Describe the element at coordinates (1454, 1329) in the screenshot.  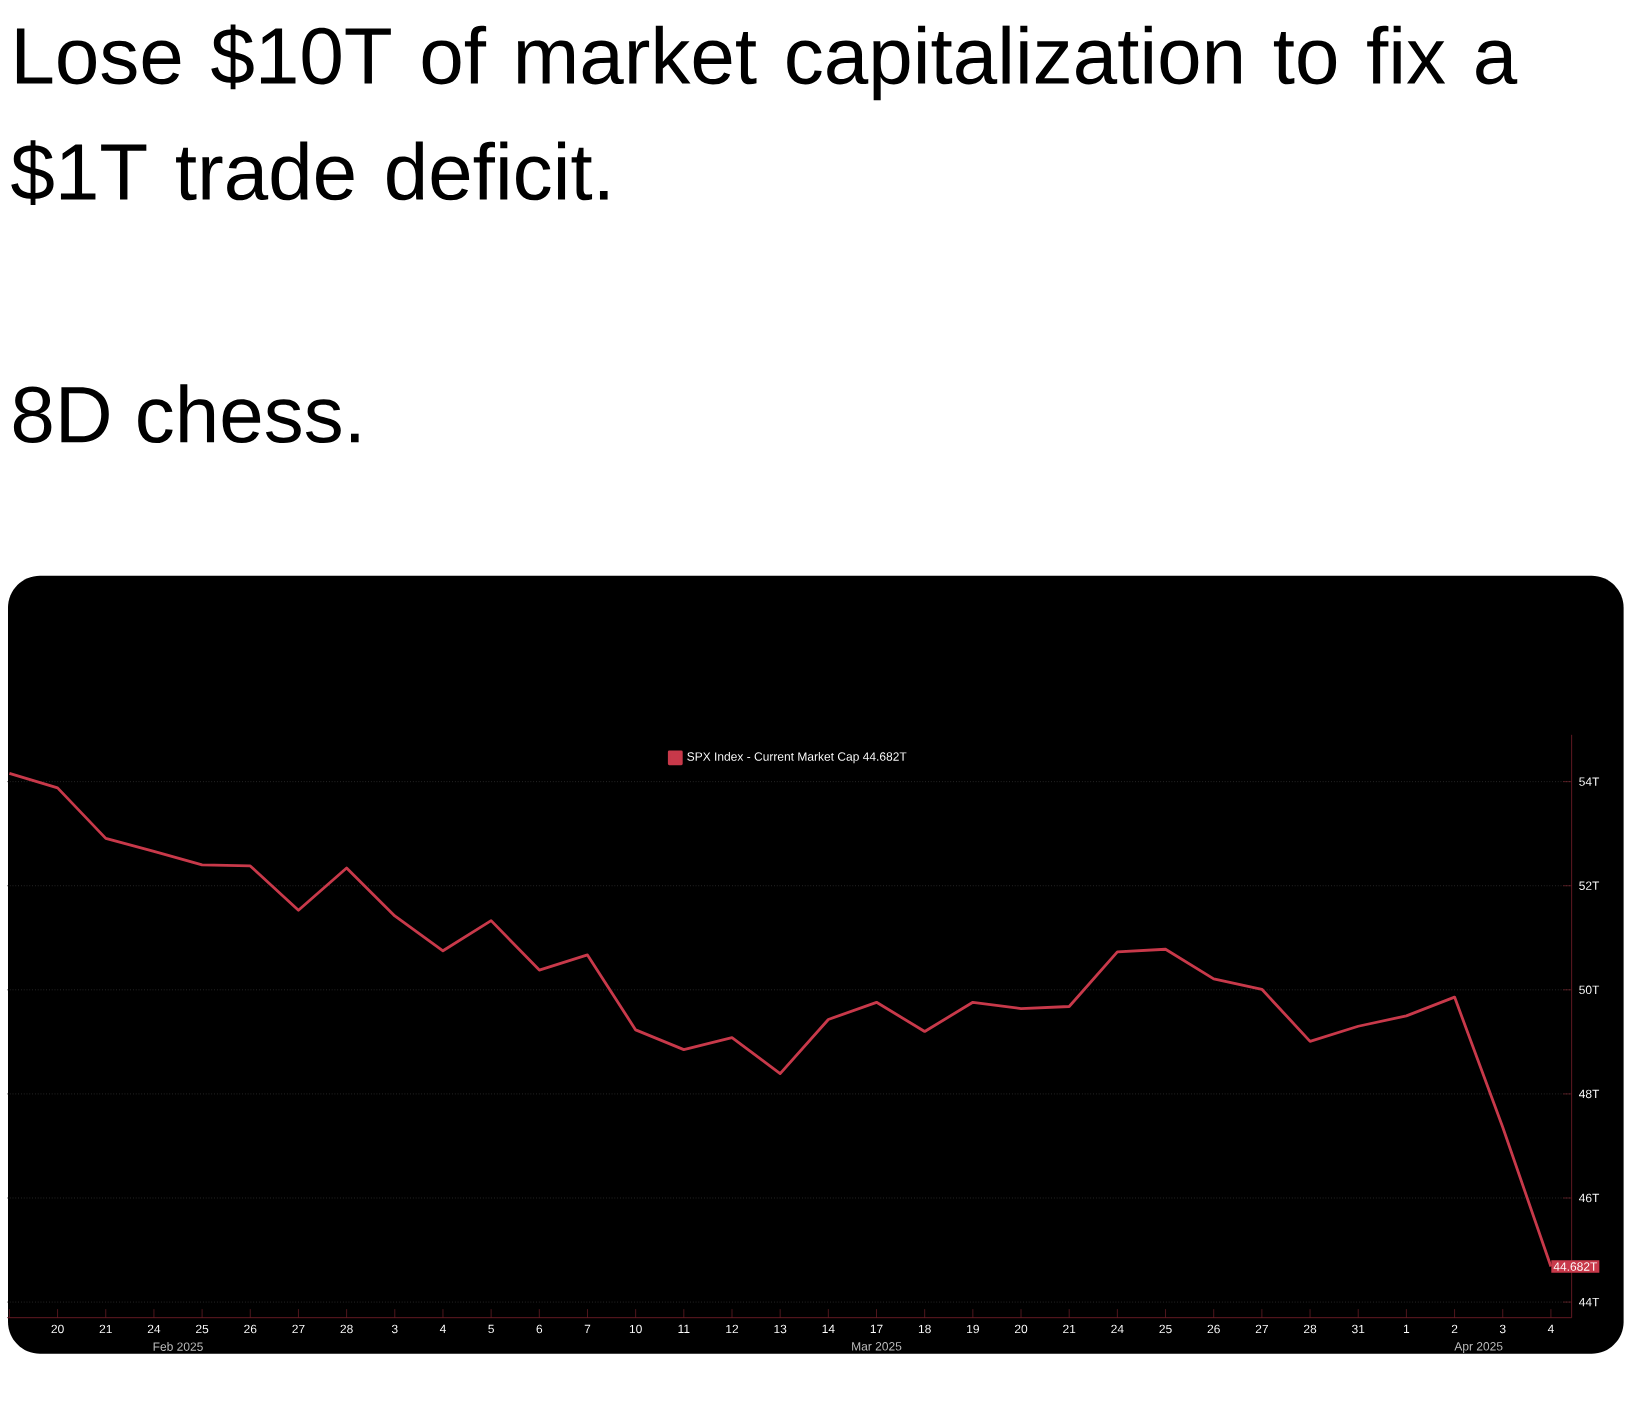
I see `x-tick-label: 2` at that location.